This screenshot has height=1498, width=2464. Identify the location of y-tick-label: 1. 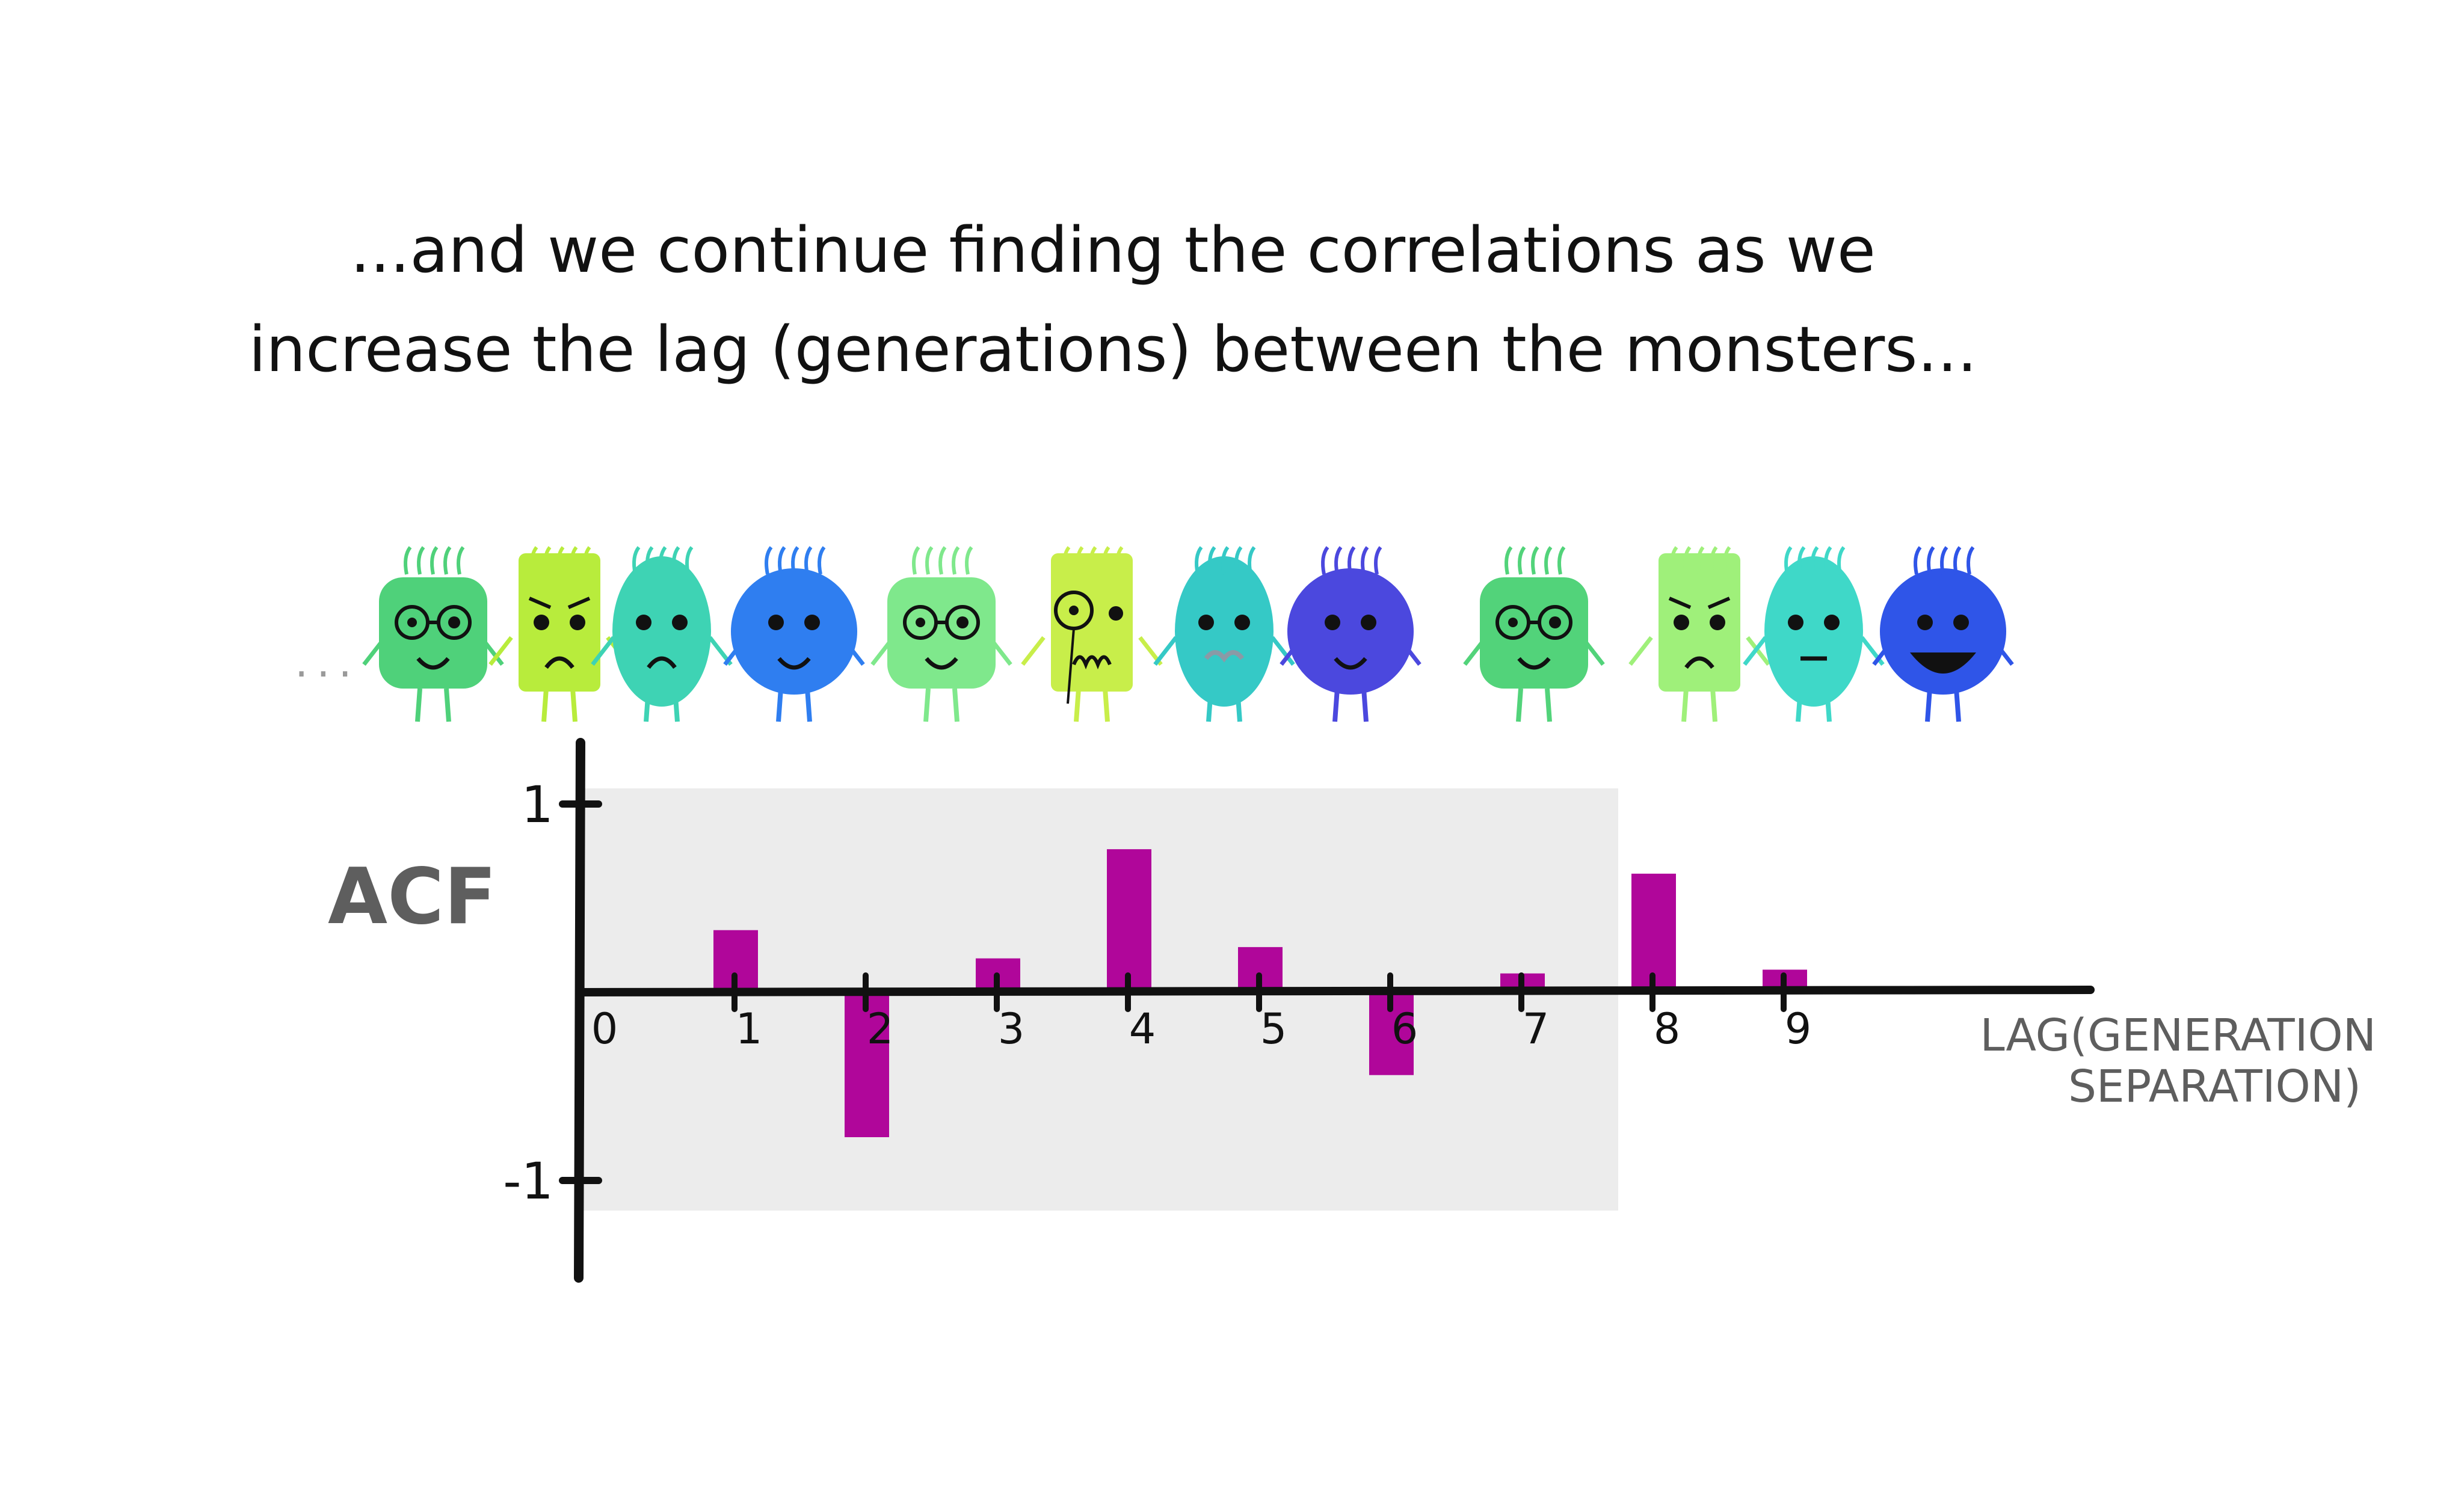
(537, 804).